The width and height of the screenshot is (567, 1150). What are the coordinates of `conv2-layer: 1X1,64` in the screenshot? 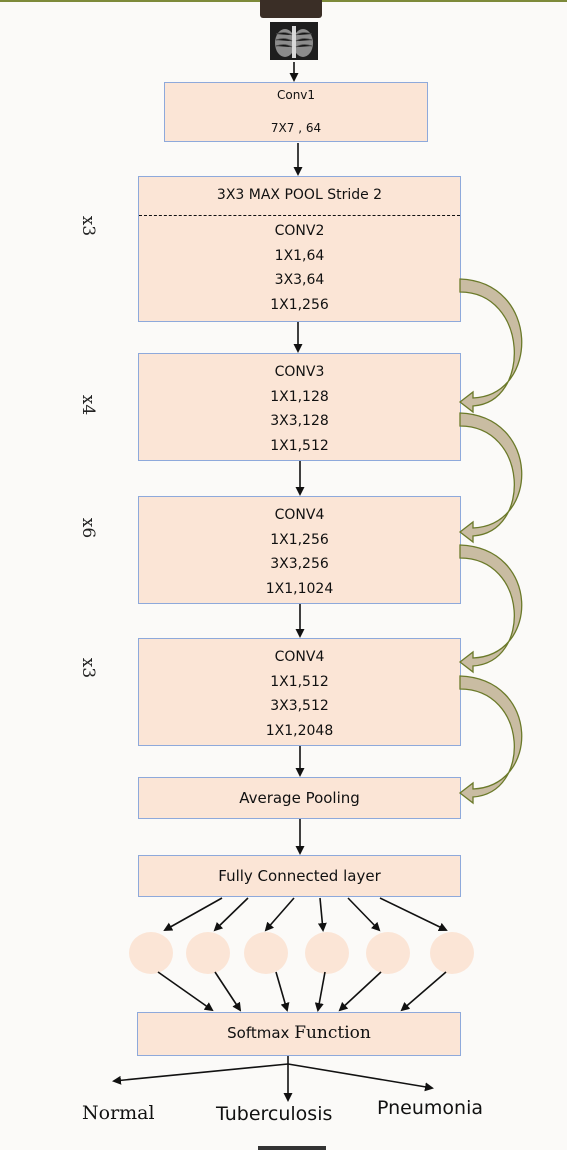 It's located at (299, 255).